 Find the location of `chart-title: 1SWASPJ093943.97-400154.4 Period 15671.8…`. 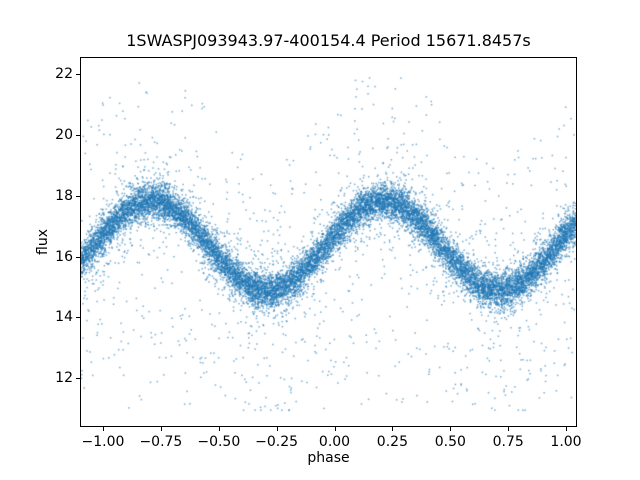

chart-title: 1SWASPJ093943.97-400154.4 Period 15671.8… is located at coordinates (328, 40).